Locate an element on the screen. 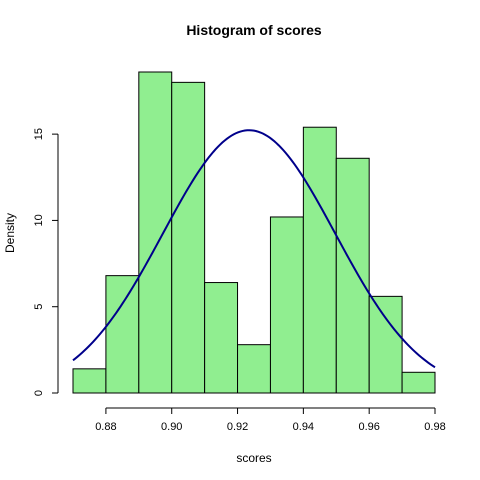 The height and width of the screenshot is (480, 480). y-axis-label: Density is located at coordinates (10, 233).